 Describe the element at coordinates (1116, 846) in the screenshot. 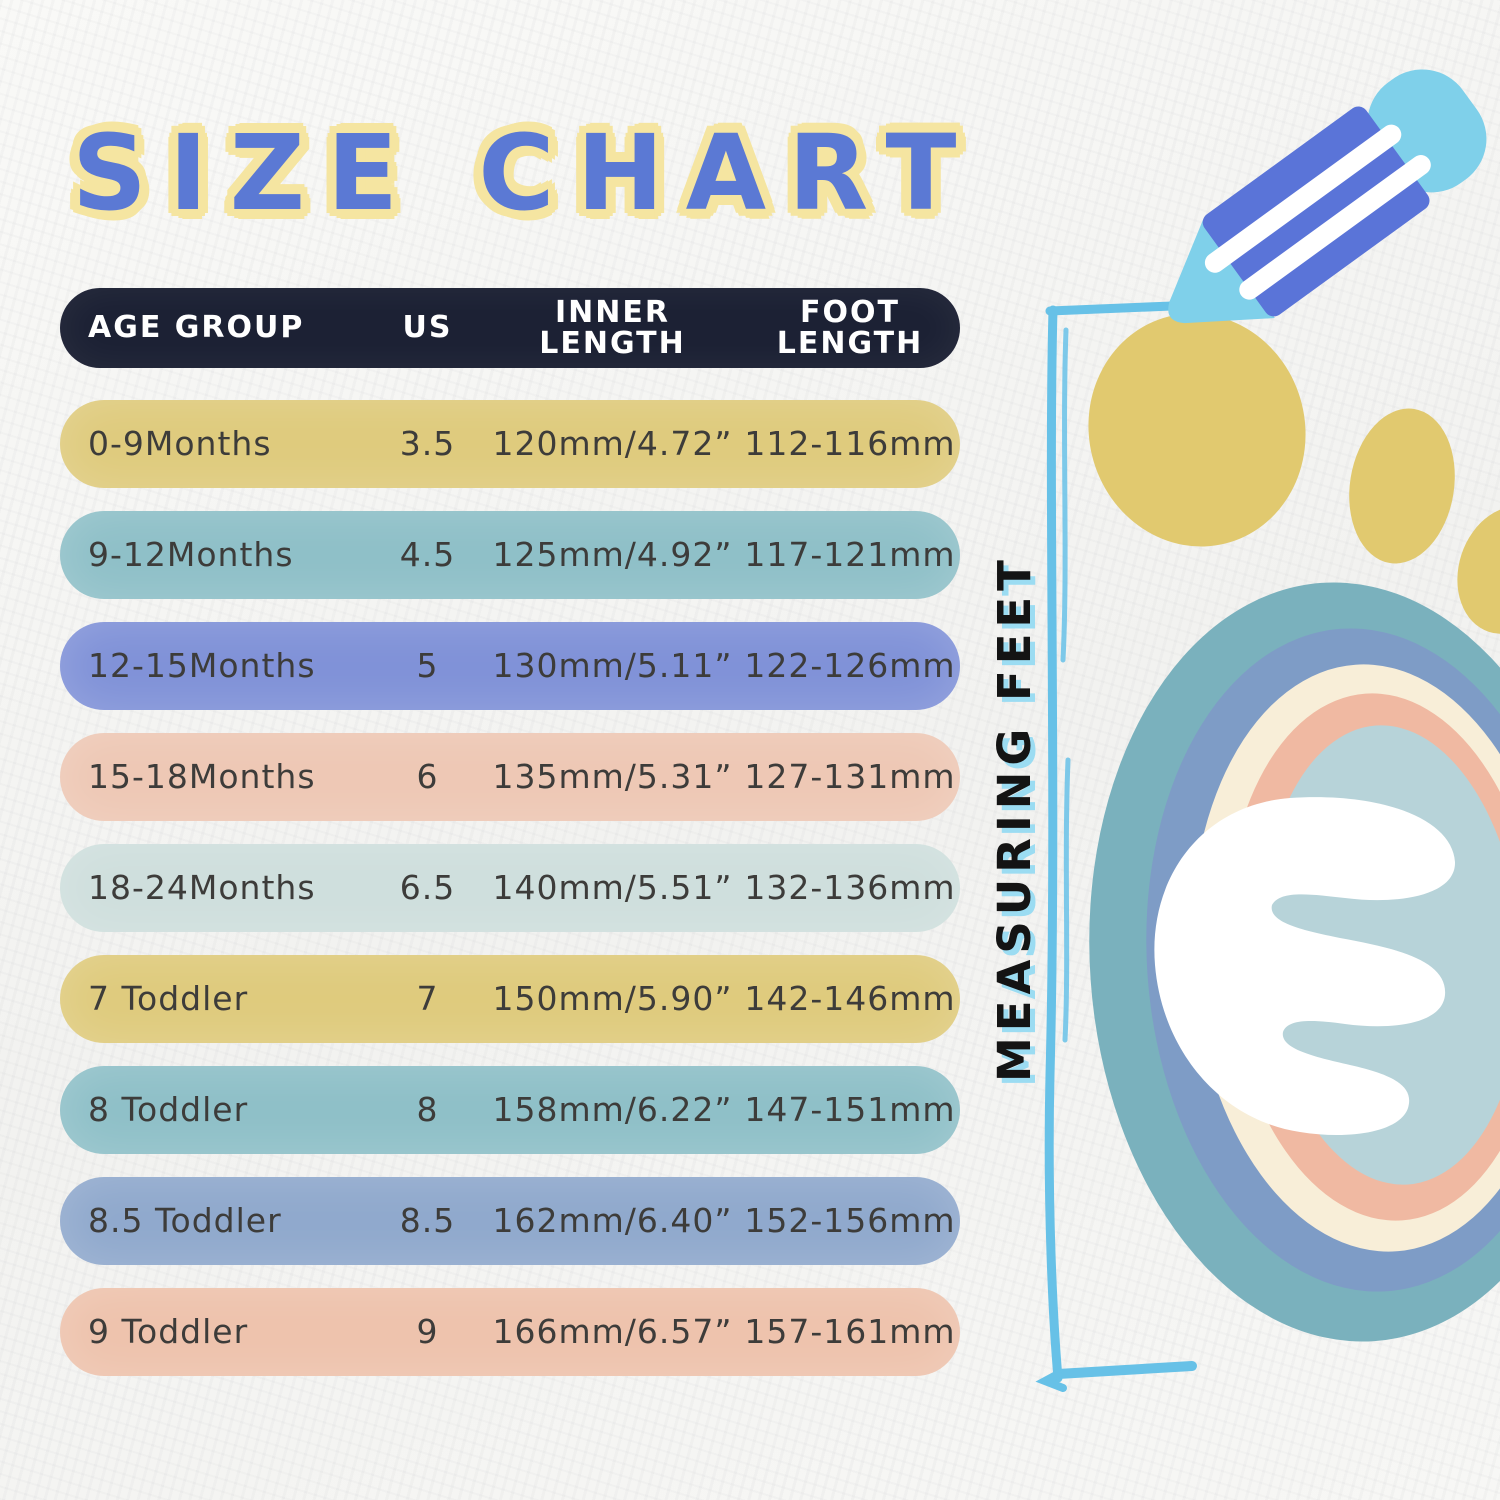

I see `measuring-line-sketch` at that location.